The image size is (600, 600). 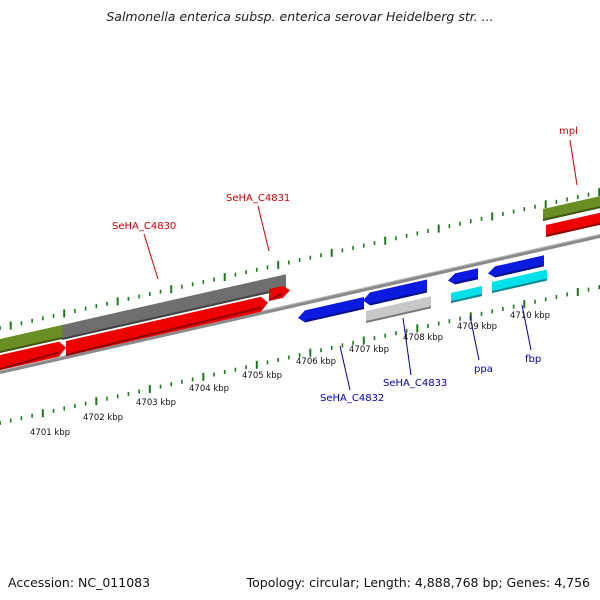 What do you see at coordinates (530, 316) in the screenshot?
I see `tick-label-4710: 4710 kbp` at bounding box center [530, 316].